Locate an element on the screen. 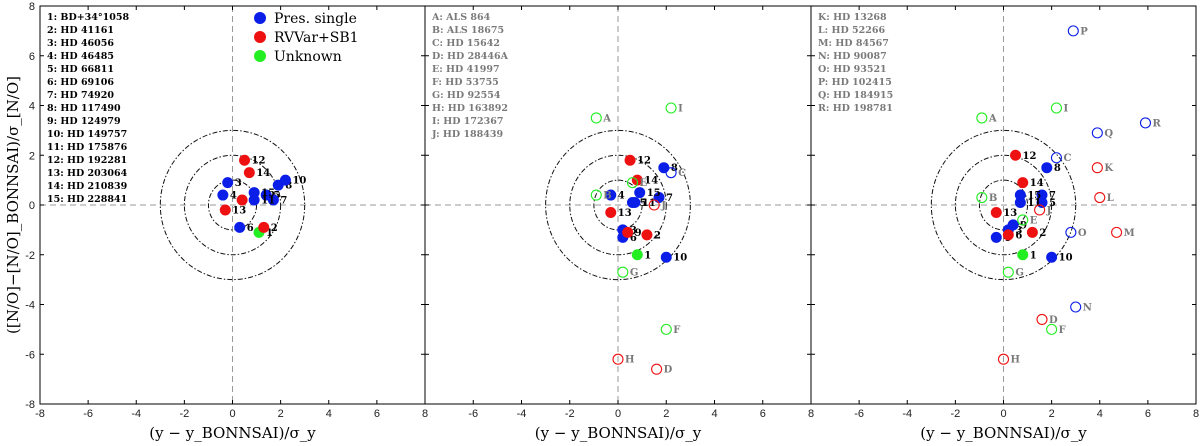  data-label-L: L is located at coordinates (1110, 198).